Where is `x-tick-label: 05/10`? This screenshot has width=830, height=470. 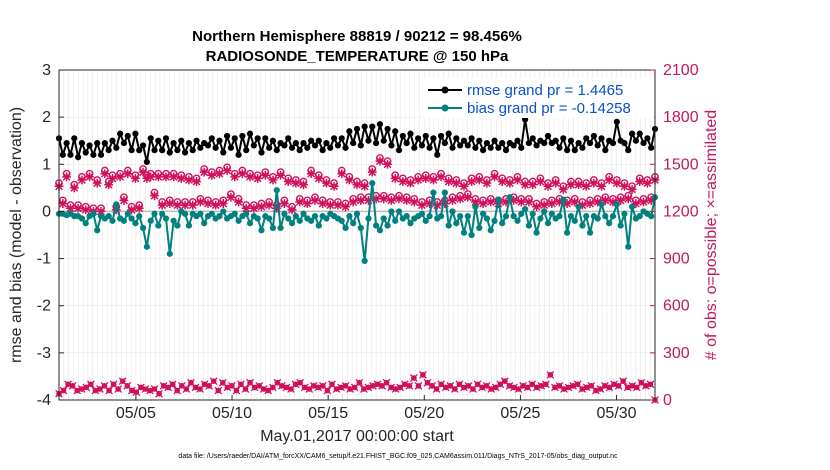 x-tick-label: 05/10 is located at coordinates (232, 413).